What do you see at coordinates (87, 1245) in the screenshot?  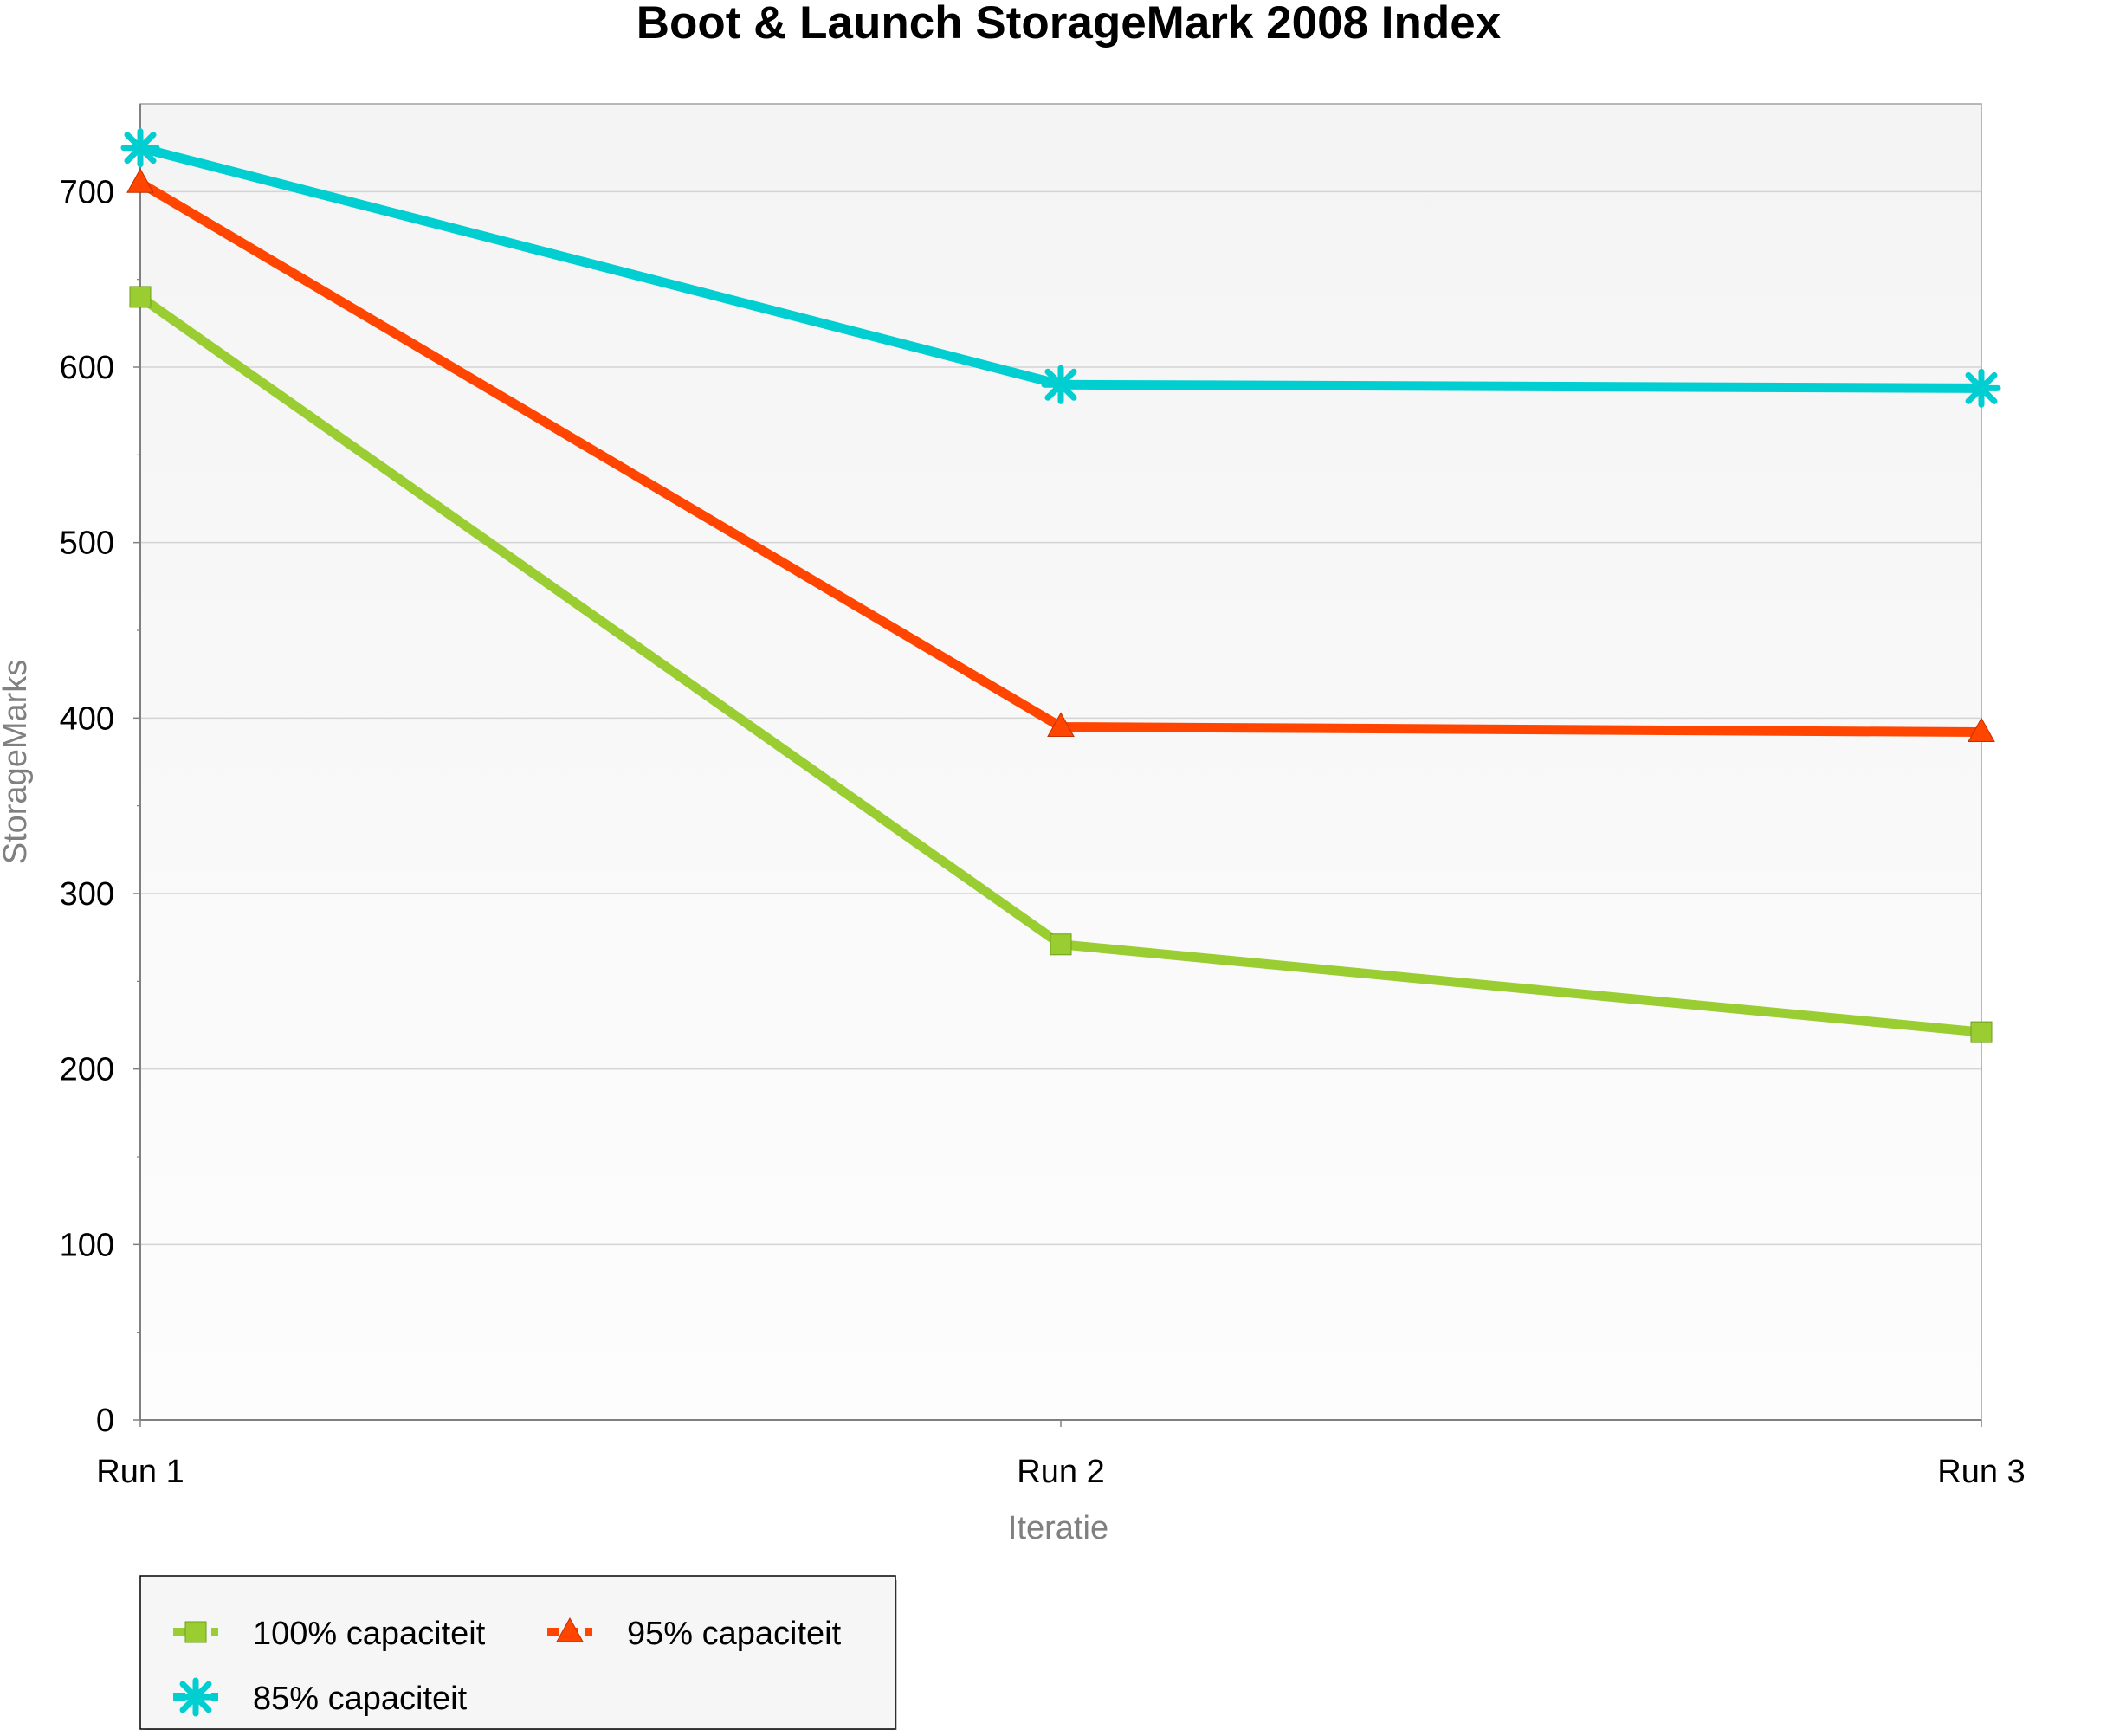 I see `y-tick-label: 100` at bounding box center [87, 1245].